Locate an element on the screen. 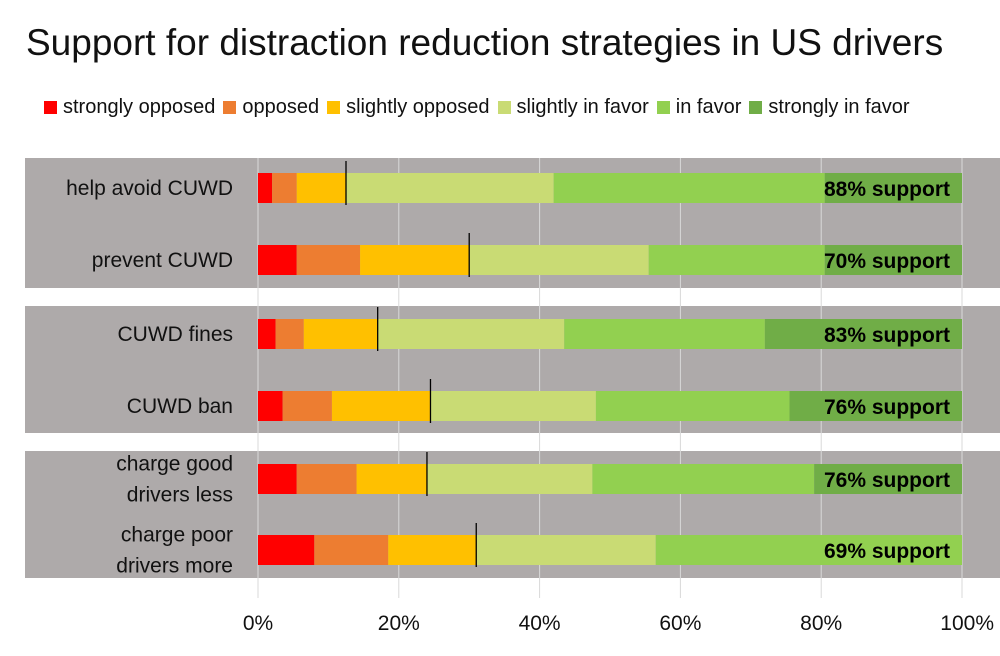 The image size is (1000, 656). category-label: CUWD ban is located at coordinates (180, 406).